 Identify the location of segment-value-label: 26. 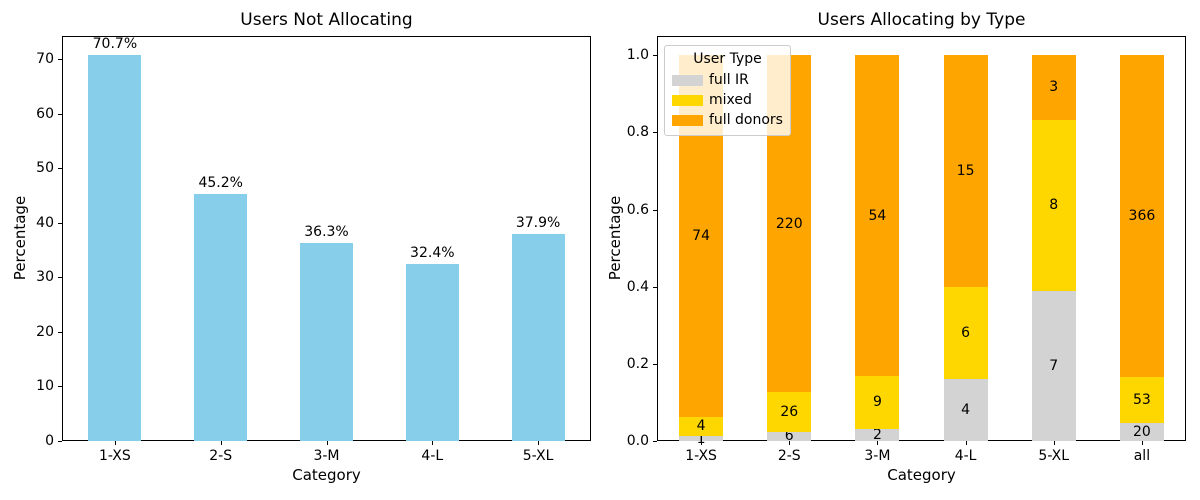
(789, 411).